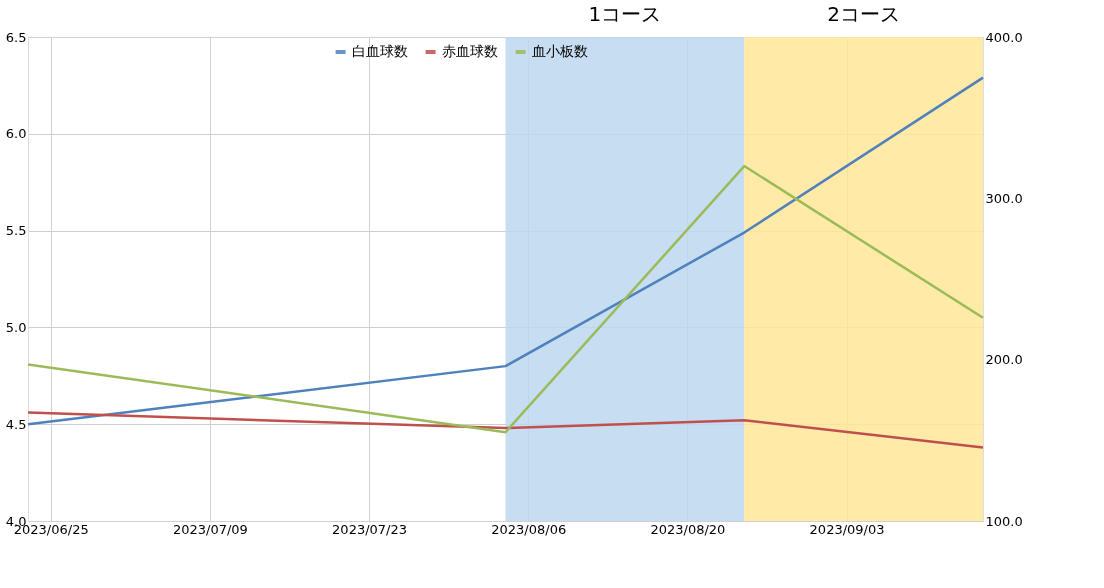  What do you see at coordinates (370, 529) in the screenshot?
I see `x-tick-label: 2023/07/23` at bounding box center [370, 529].